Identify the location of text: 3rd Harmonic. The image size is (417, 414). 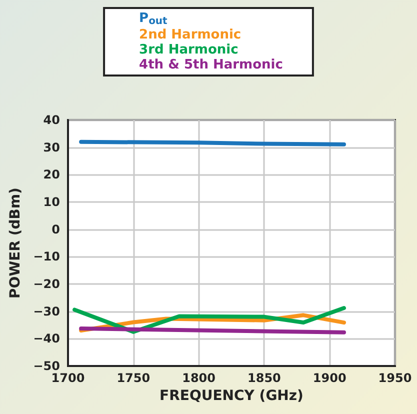
(188, 50).